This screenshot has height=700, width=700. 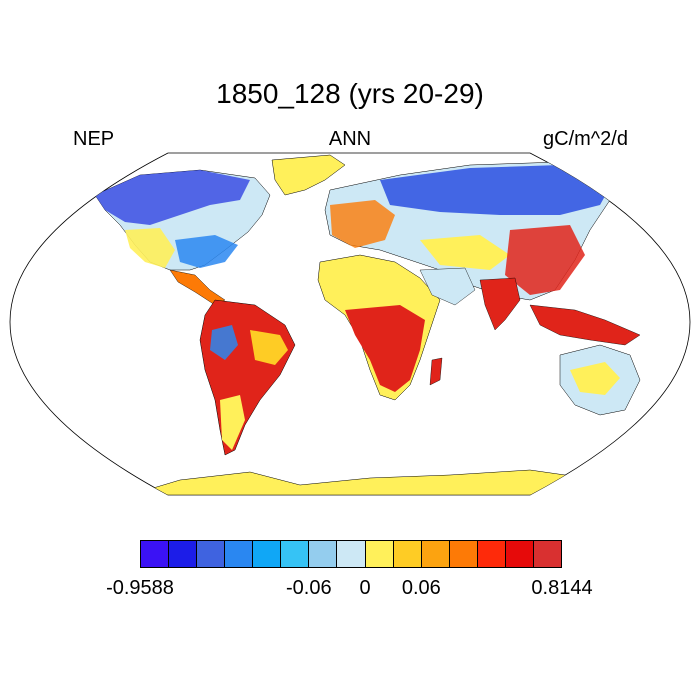 What do you see at coordinates (595, 378) in the screenshot?
I see `australia-interior` at bounding box center [595, 378].